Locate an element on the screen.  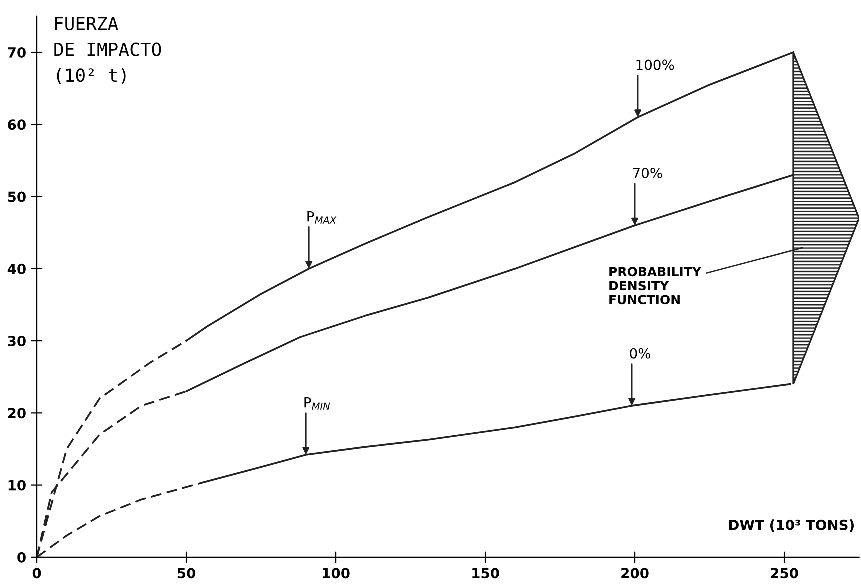
y-tick-label: 0 is located at coordinates (22, 557).